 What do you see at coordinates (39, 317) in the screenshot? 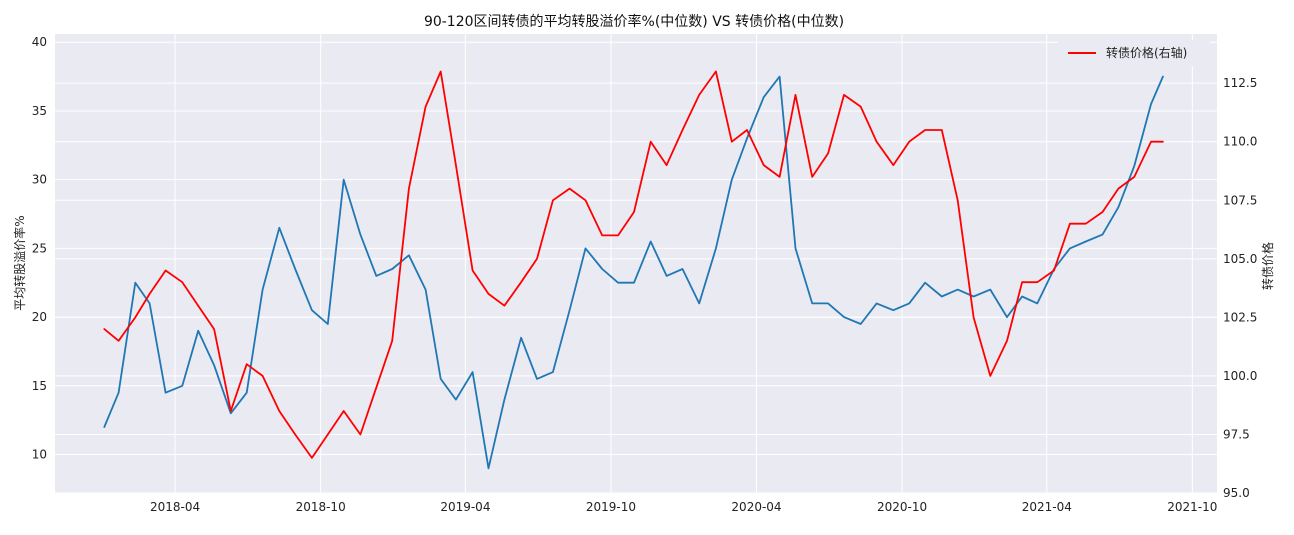
I see `y-tick-label: 20` at bounding box center [39, 317].